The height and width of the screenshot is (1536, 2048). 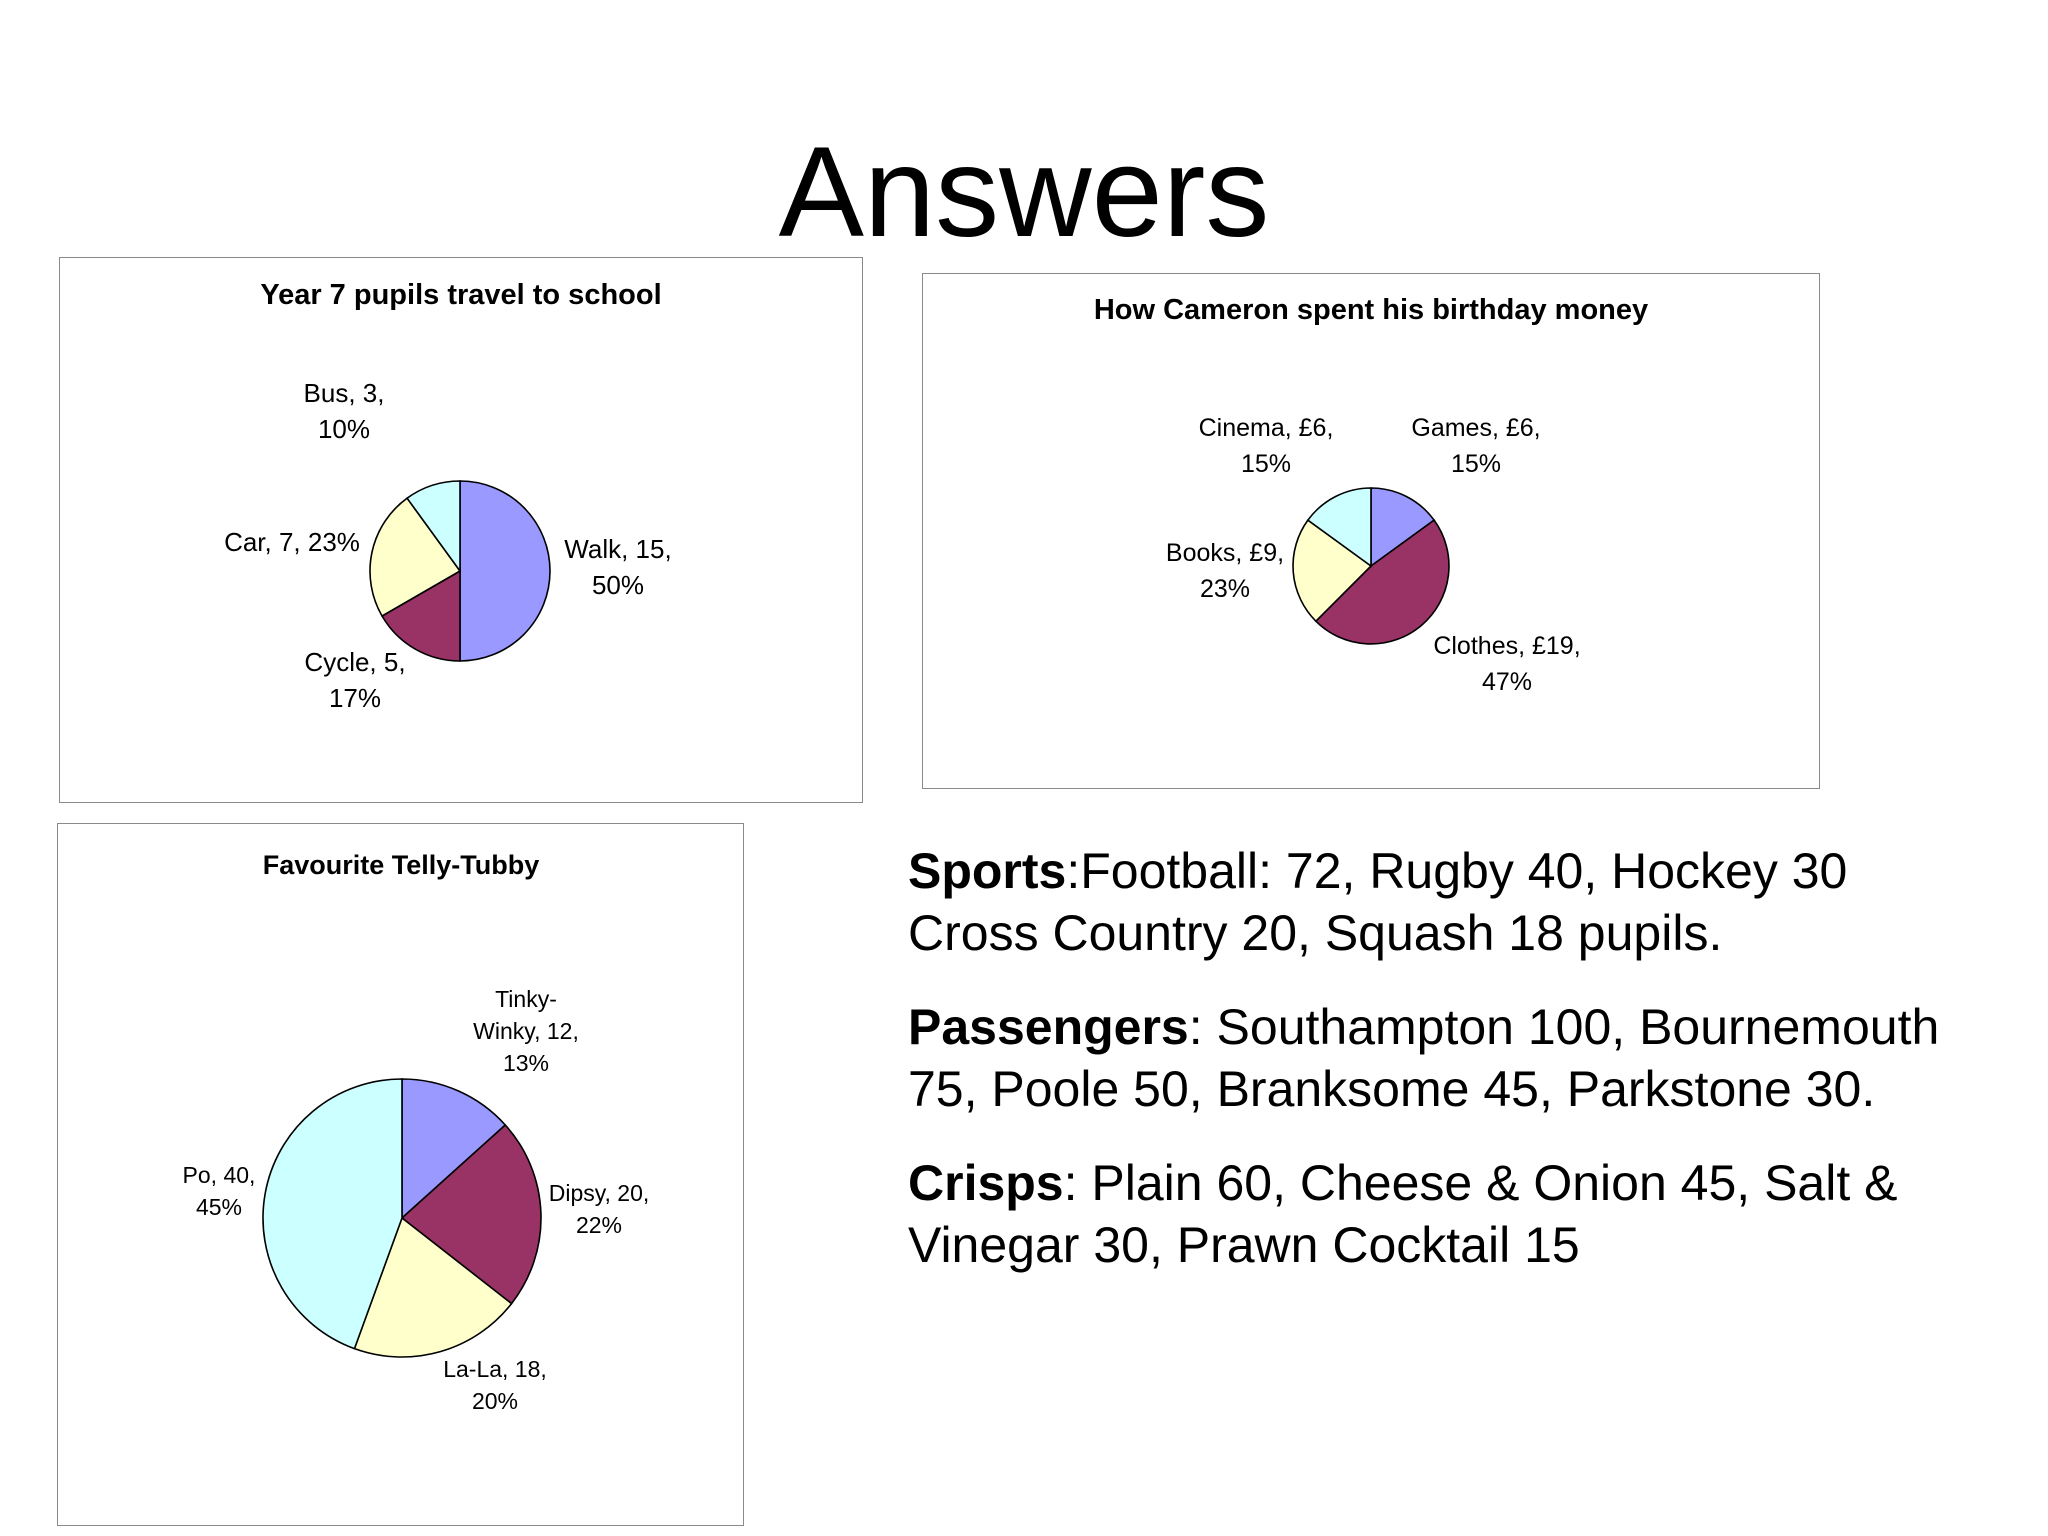 I want to click on pie-slice-tinky-winky, so click(x=454, y=1149).